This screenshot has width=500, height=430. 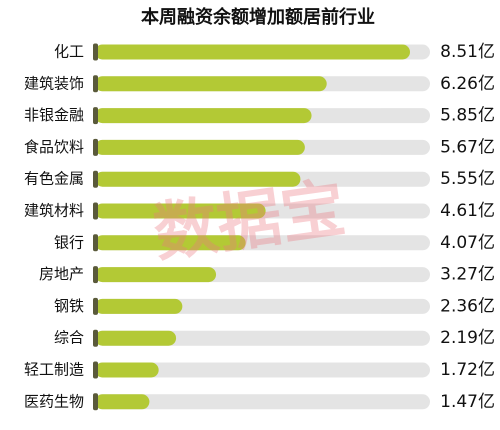 What do you see at coordinates (467, 147) in the screenshot?
I see `value-label: 5.67亿` at bounding box center [467, 147].